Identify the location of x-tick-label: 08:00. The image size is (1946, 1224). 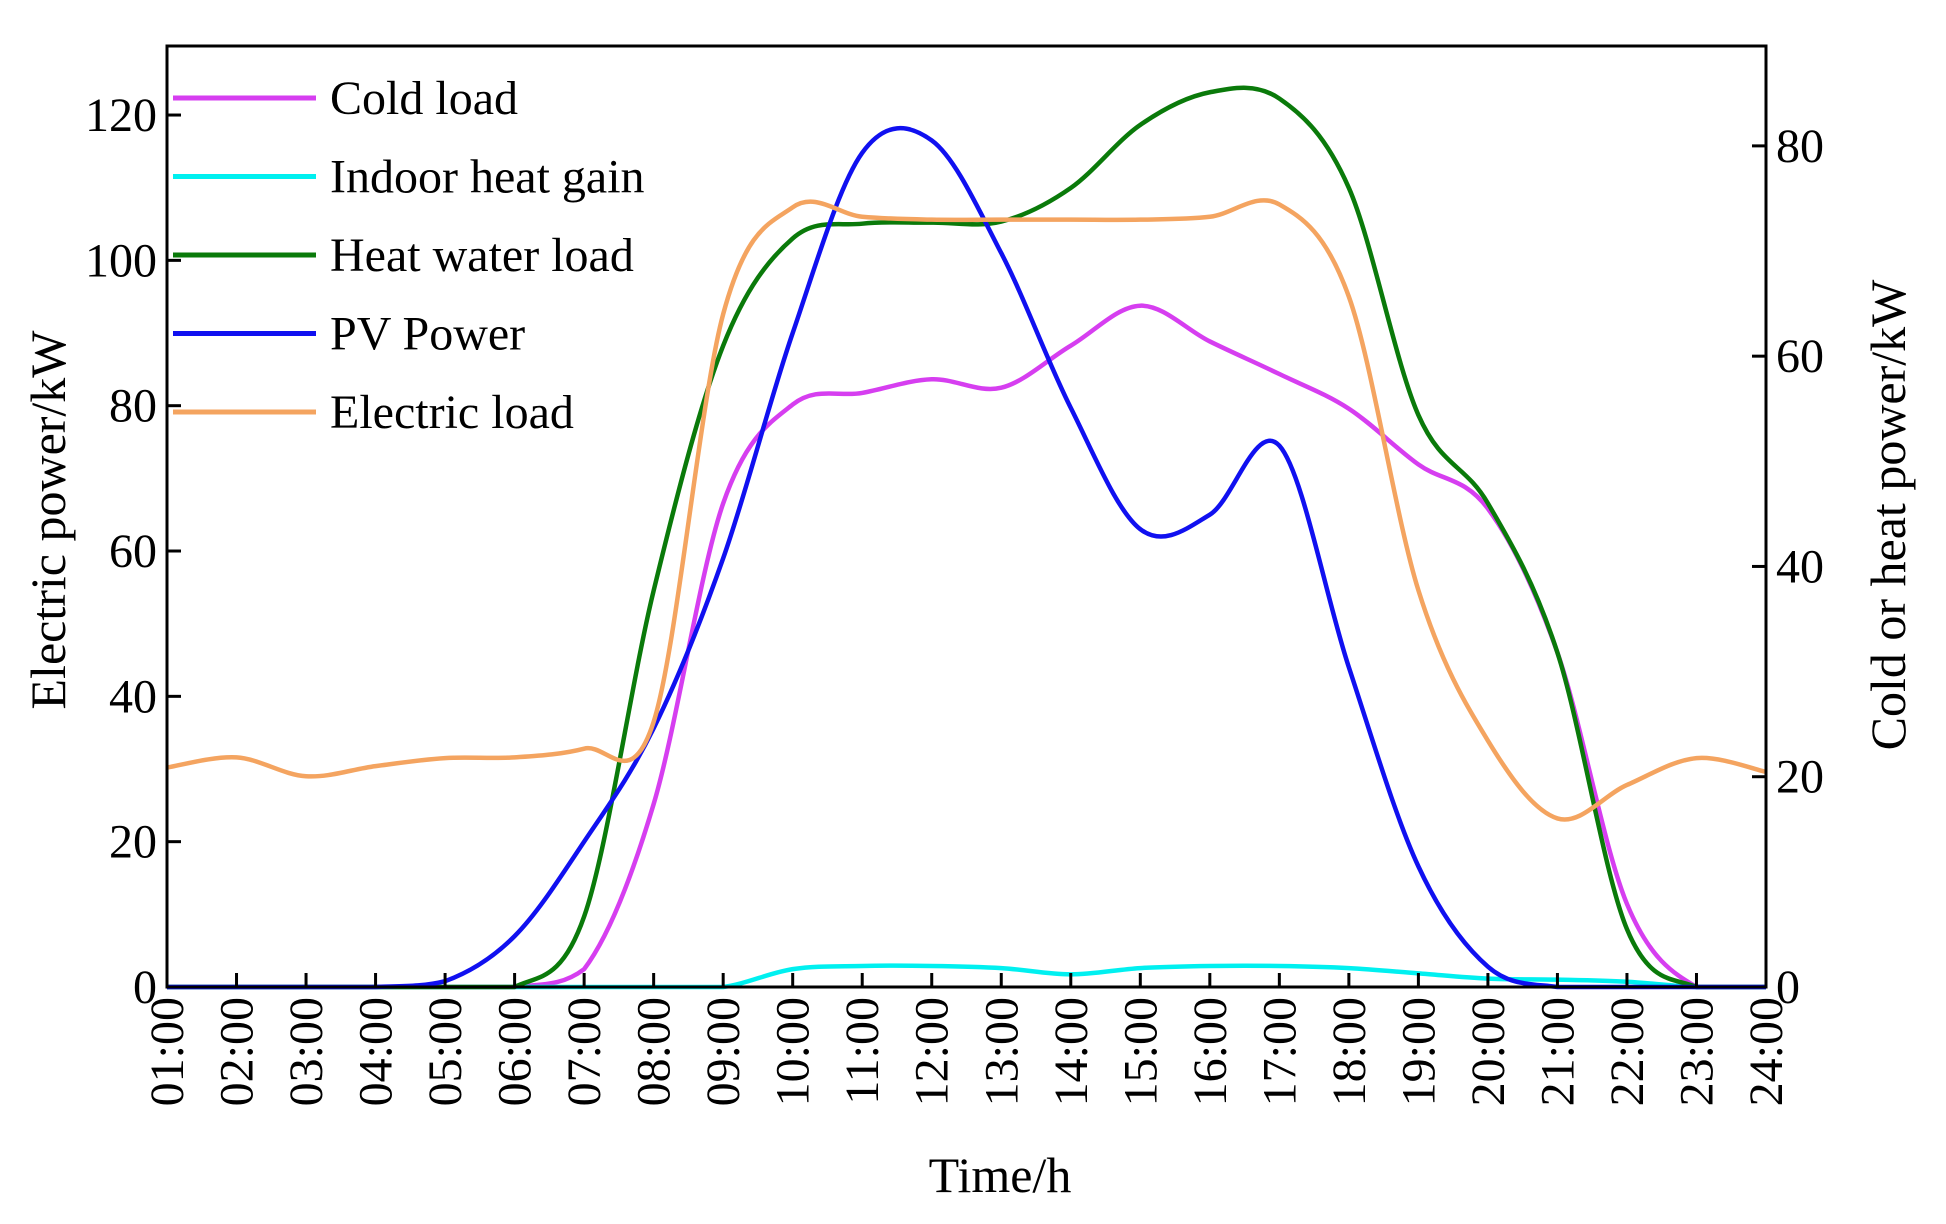
(654, 1051).